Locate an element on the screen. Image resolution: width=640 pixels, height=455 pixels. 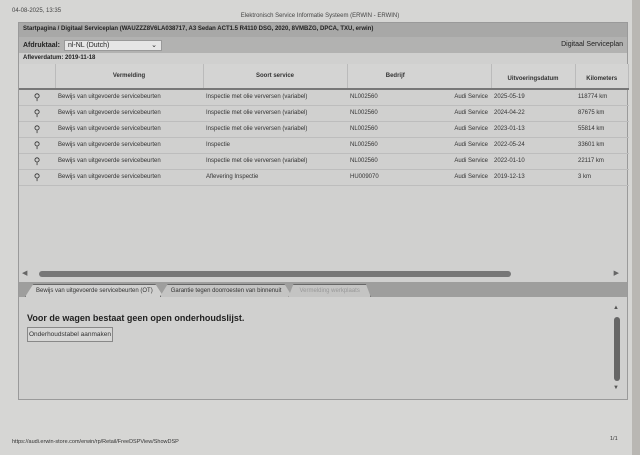
horizontal-scrollbar: ◀ ▶ is located at coordinates (323, 274).